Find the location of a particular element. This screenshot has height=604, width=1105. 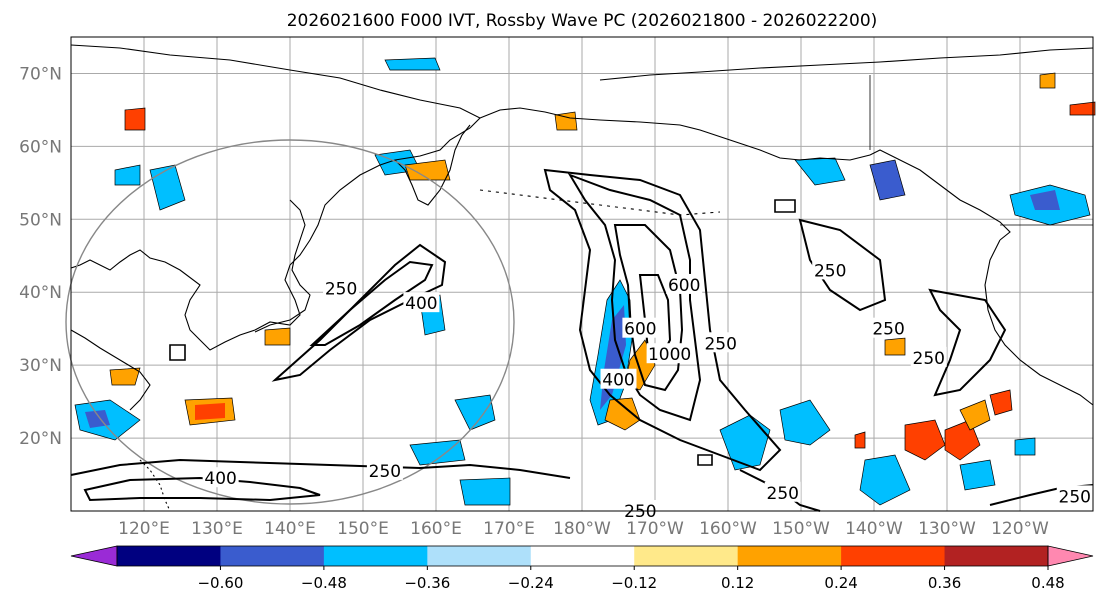

lat-label: 70°N is located at coordinates (40, 74).